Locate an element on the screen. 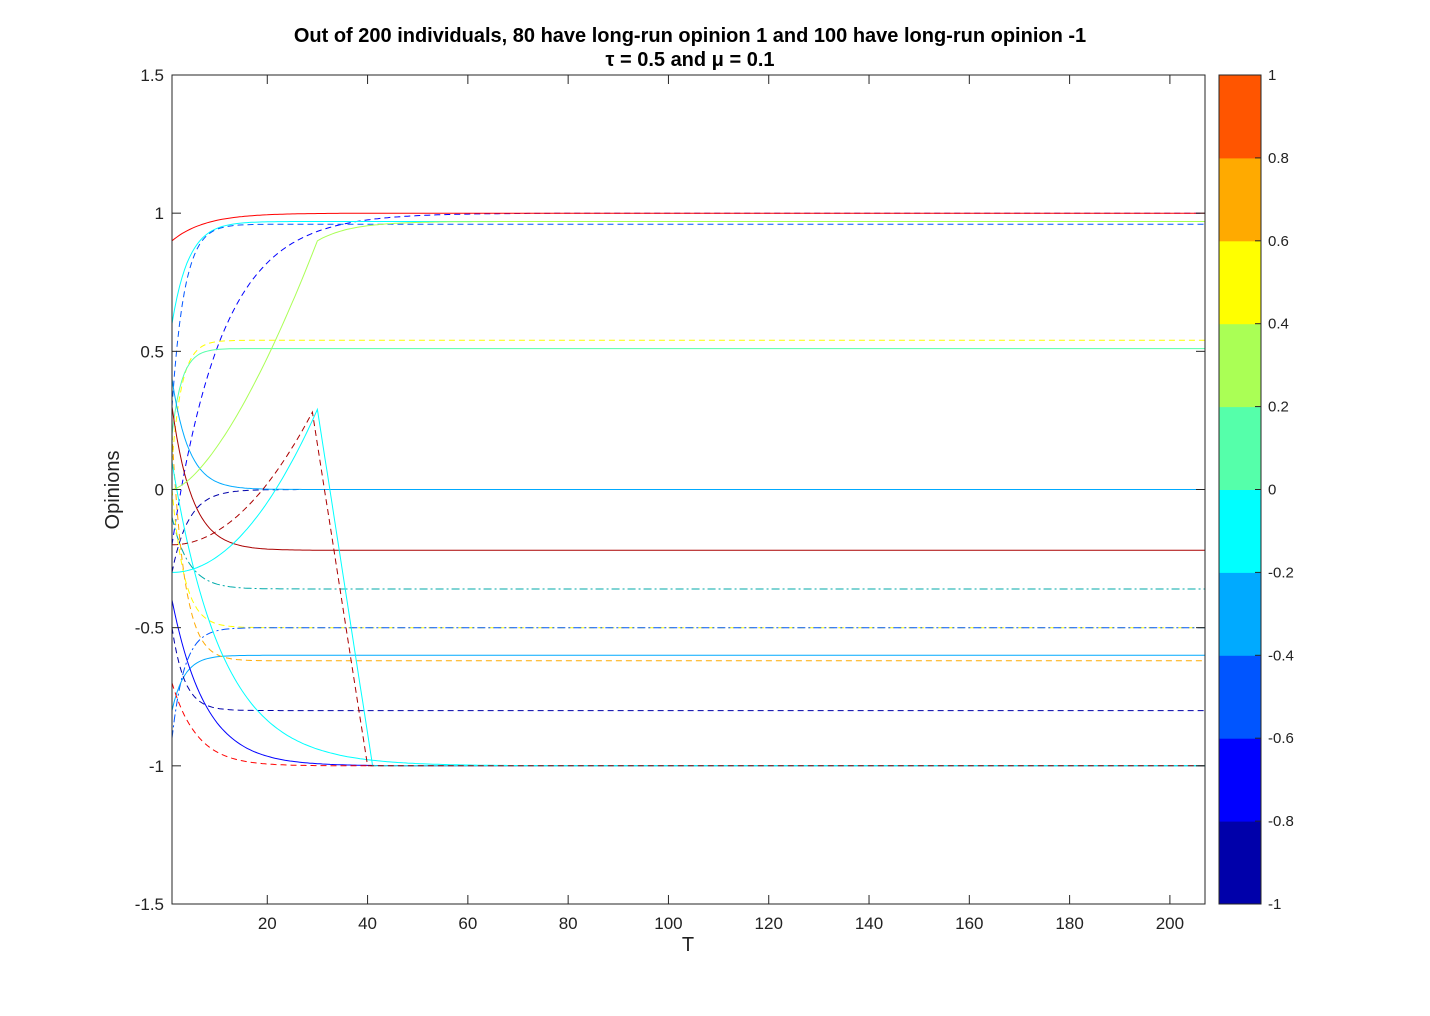 This screenshot has width=1430, height=1016. colorbar-tick-label: -0.2 is located at coordinates (1281, 572).